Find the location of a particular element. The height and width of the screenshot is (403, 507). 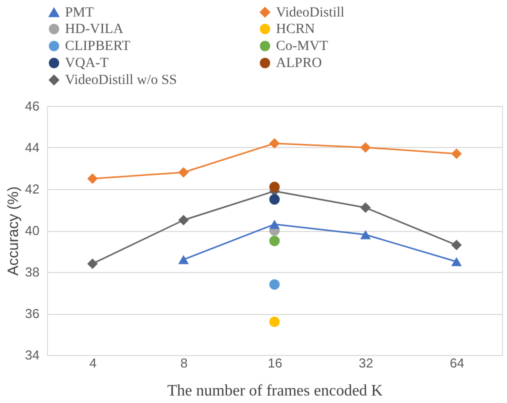

legend-label: ALPRO is located at coordinates (299, 63).